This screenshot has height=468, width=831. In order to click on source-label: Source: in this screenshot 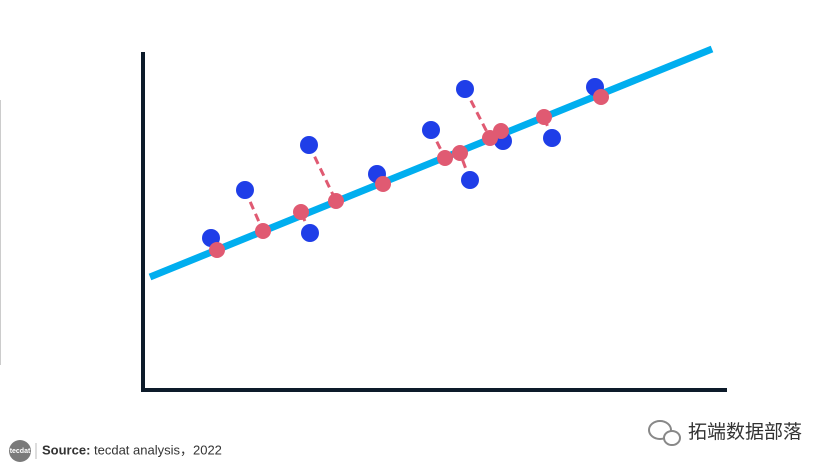, I will do `click(66, 449)`.